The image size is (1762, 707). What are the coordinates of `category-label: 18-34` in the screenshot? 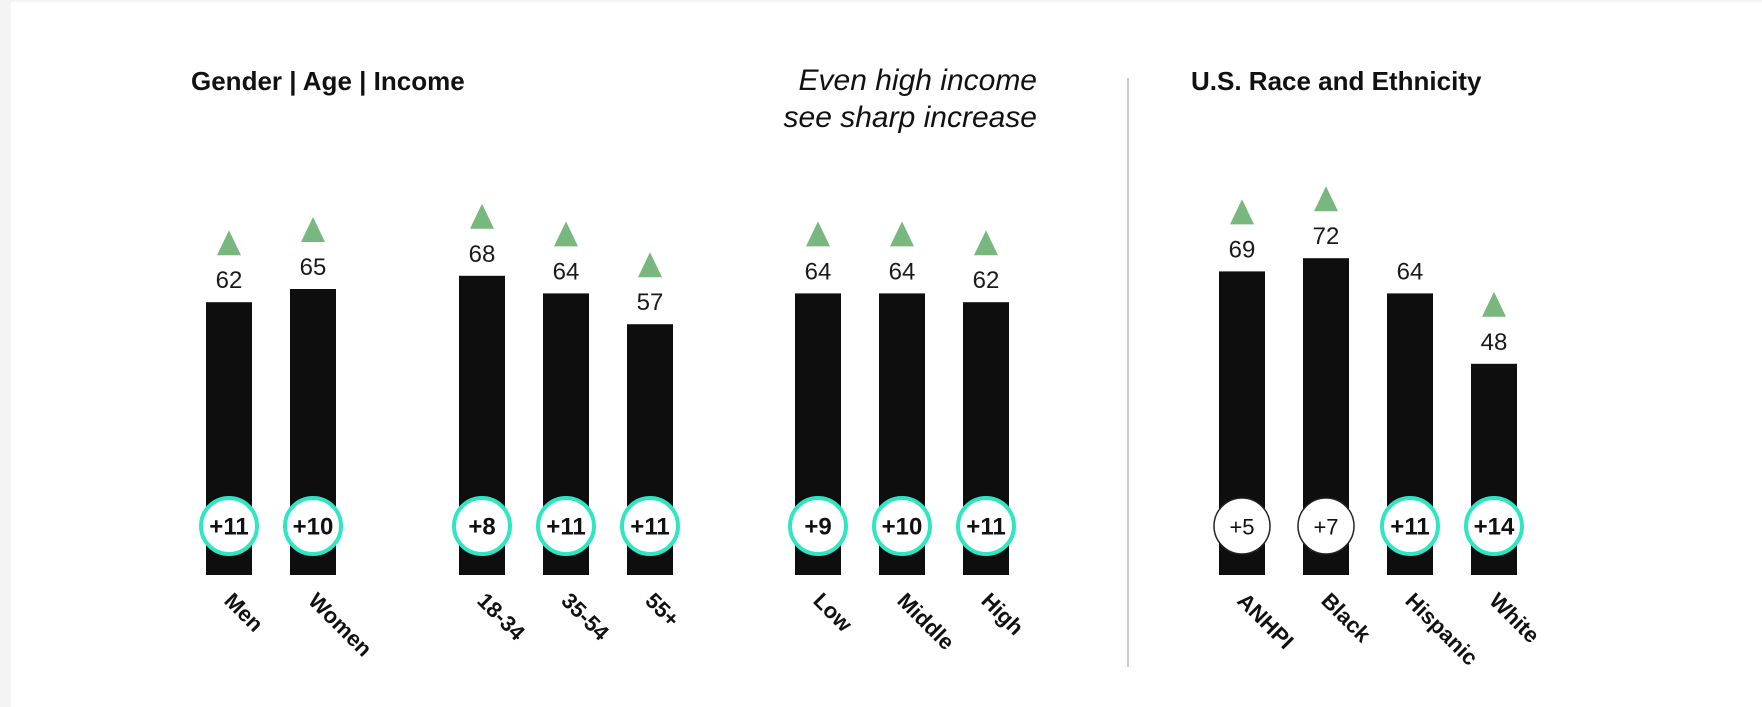 It's located at (501, 617).